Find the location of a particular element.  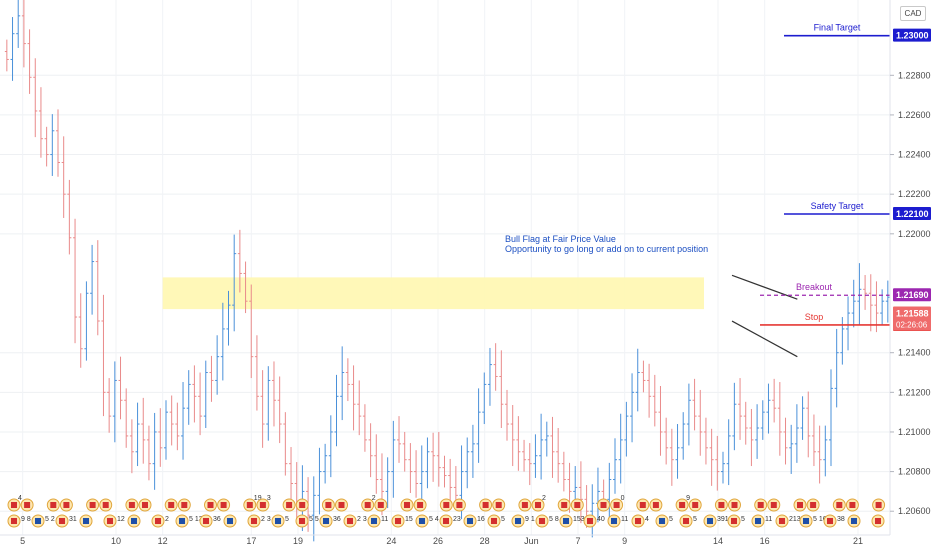

event-count-label: 36 is located at coordinates (217, 519).